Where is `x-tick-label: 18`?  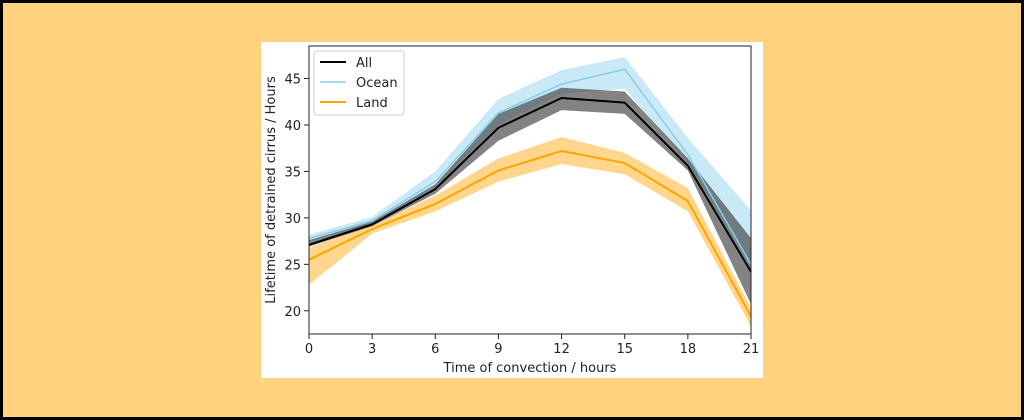
x-tick-label: 18 is located at coordinates (688, 349).